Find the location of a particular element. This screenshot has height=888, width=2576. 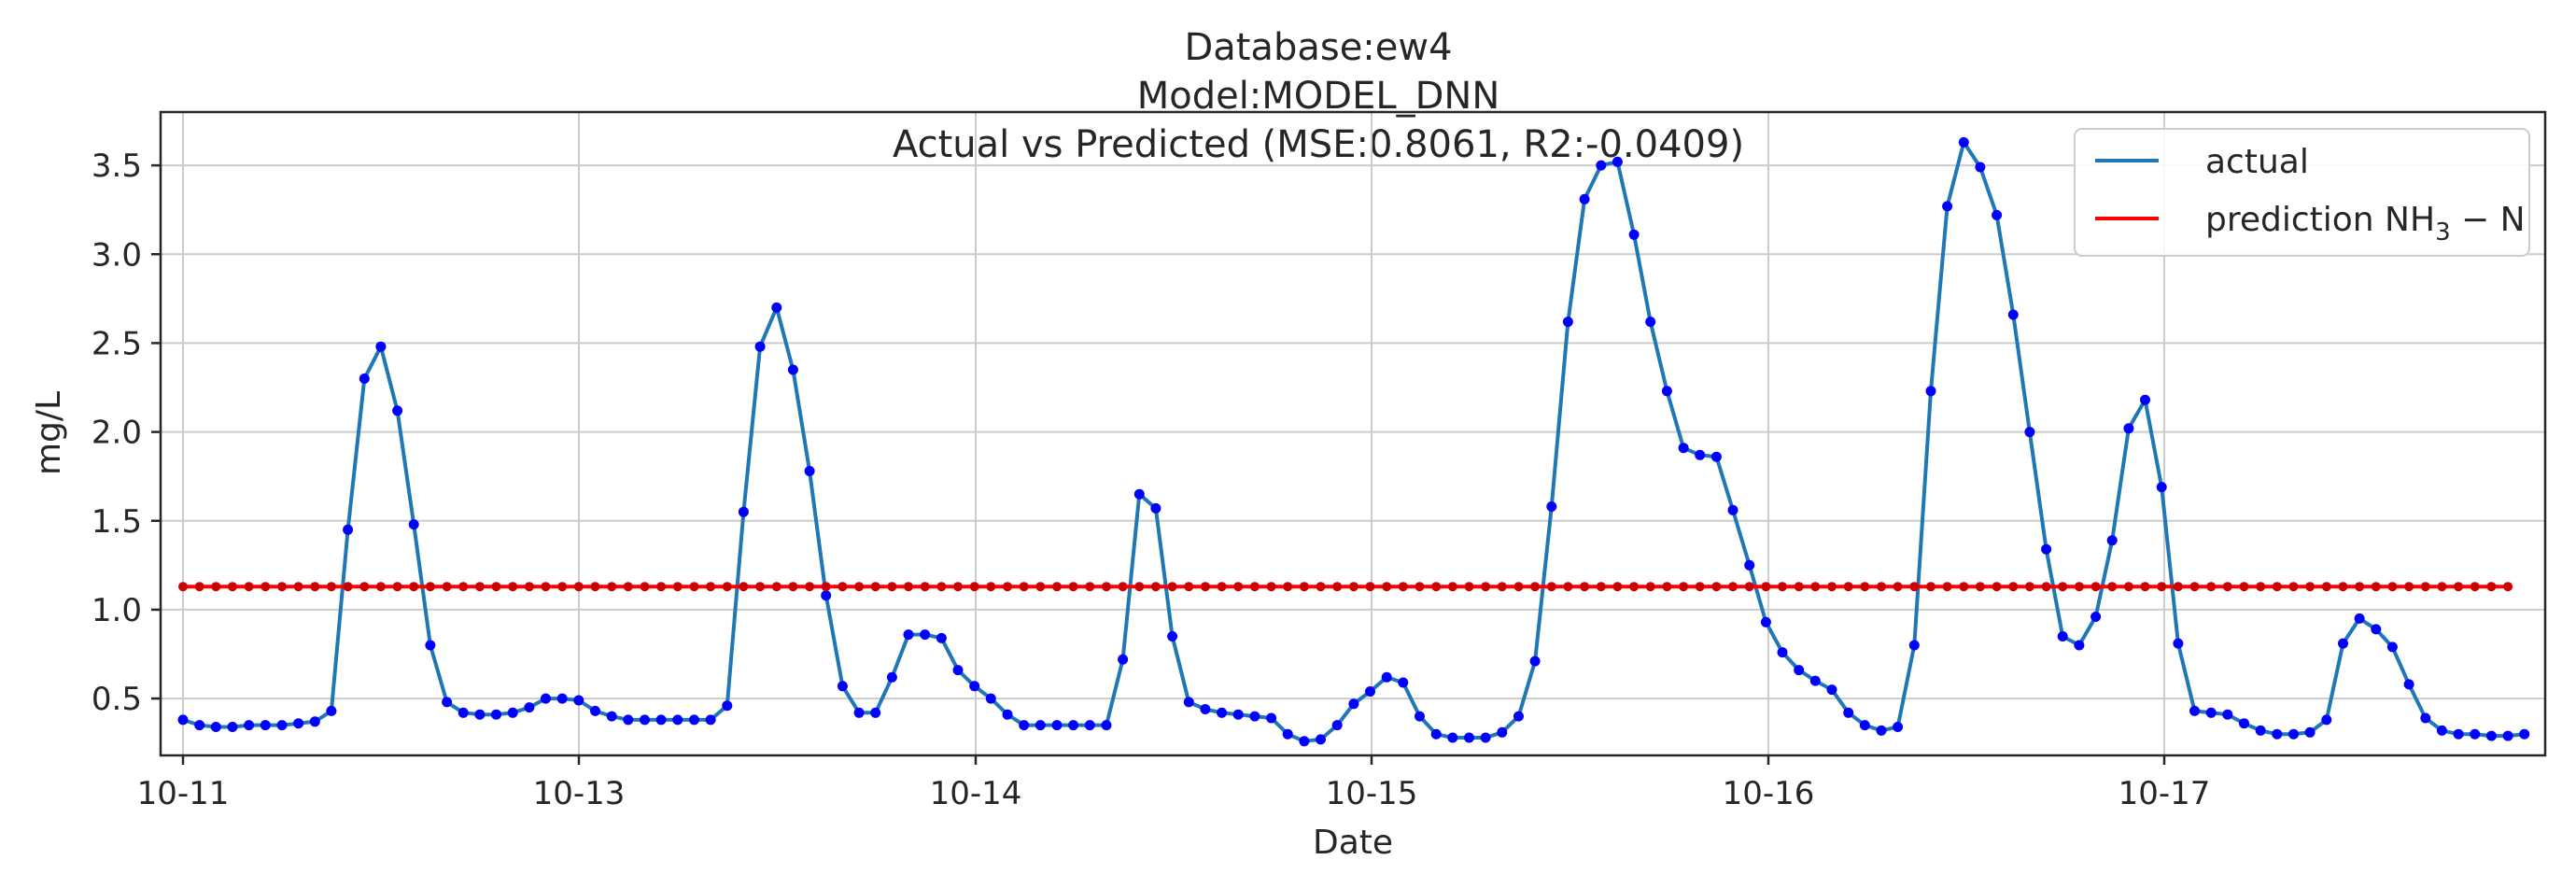

legend-prediction-main: prediction NH is located at coordinates (2320, 220).